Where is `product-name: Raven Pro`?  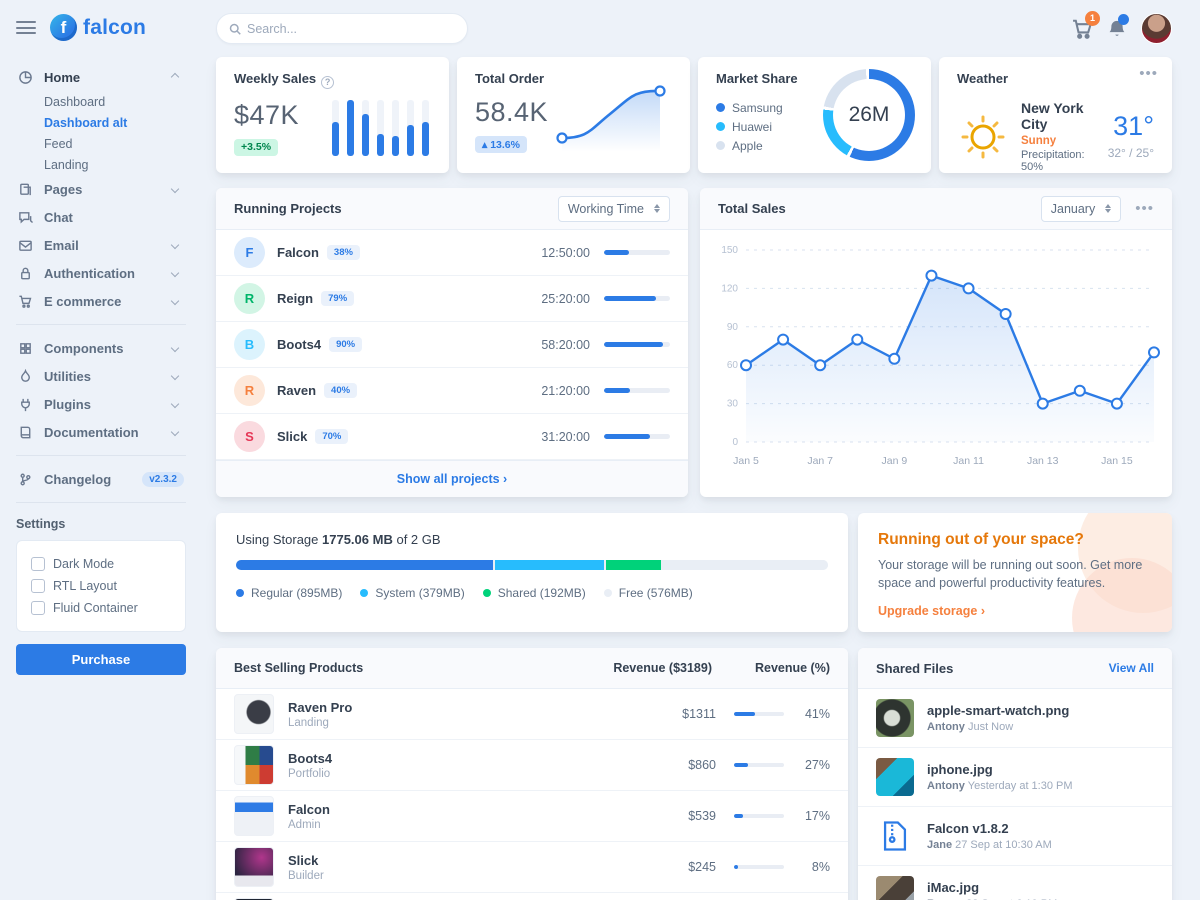 product-name: Raven Pro is located at coordinates (320, 707).